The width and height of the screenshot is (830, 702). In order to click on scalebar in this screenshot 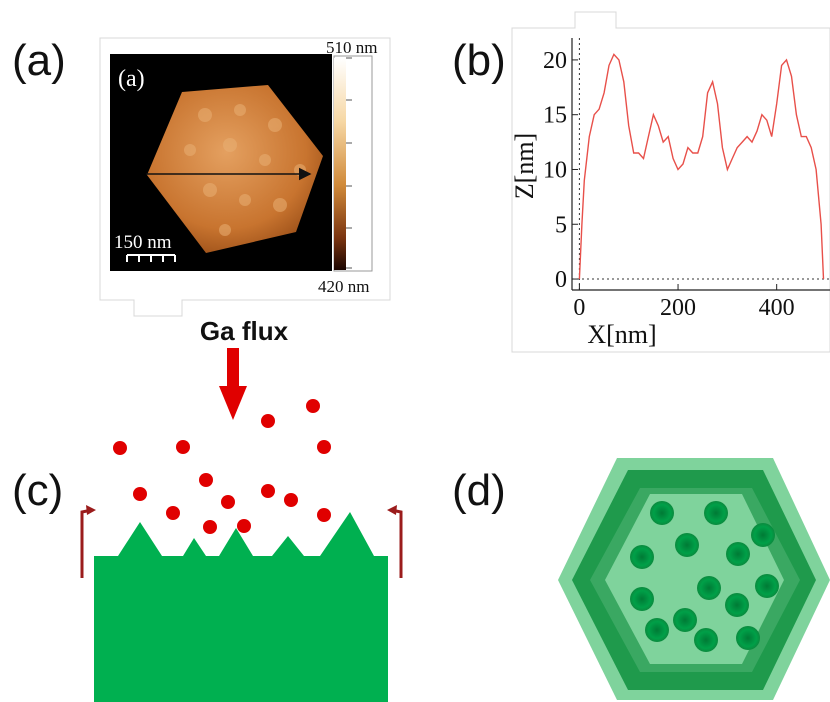, I will do `click(151, 258)`.